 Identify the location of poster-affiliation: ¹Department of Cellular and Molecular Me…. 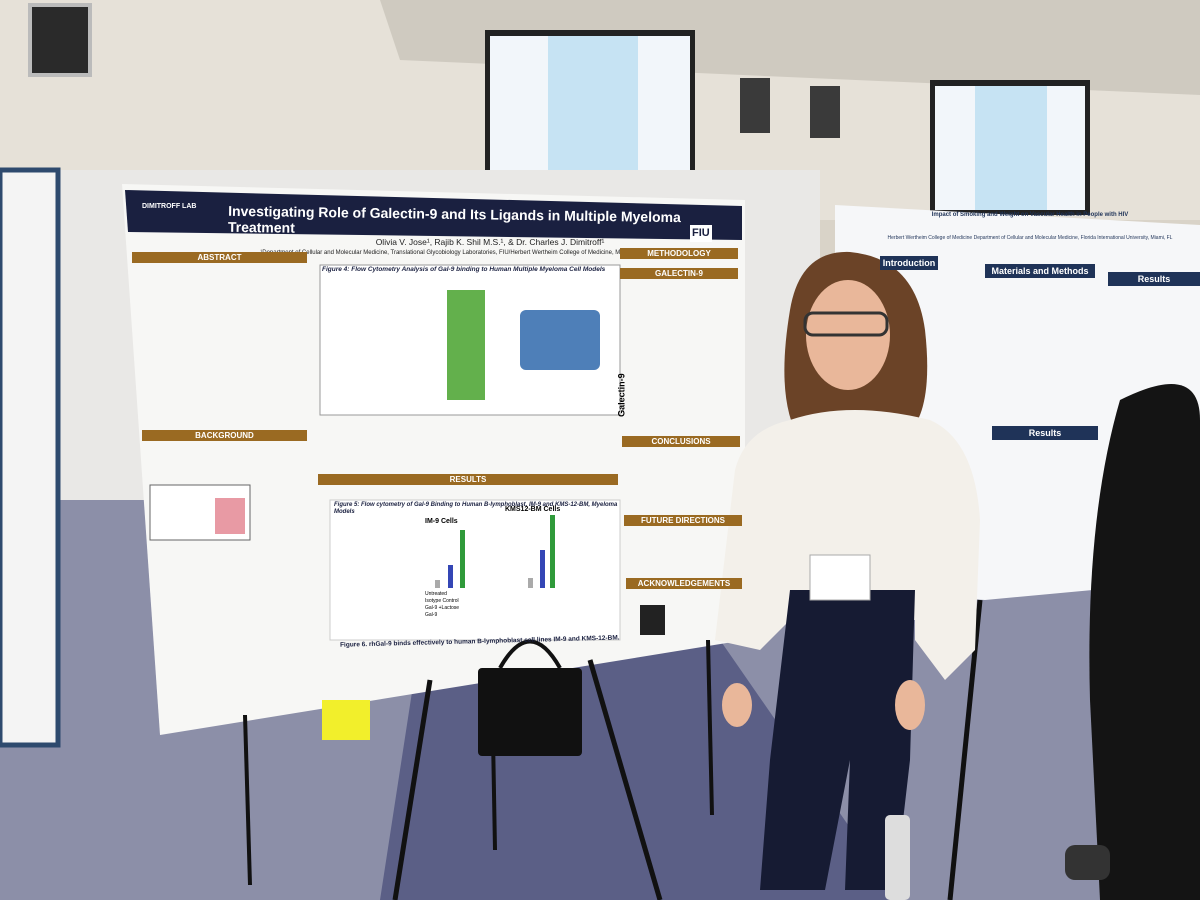
(460, 253).